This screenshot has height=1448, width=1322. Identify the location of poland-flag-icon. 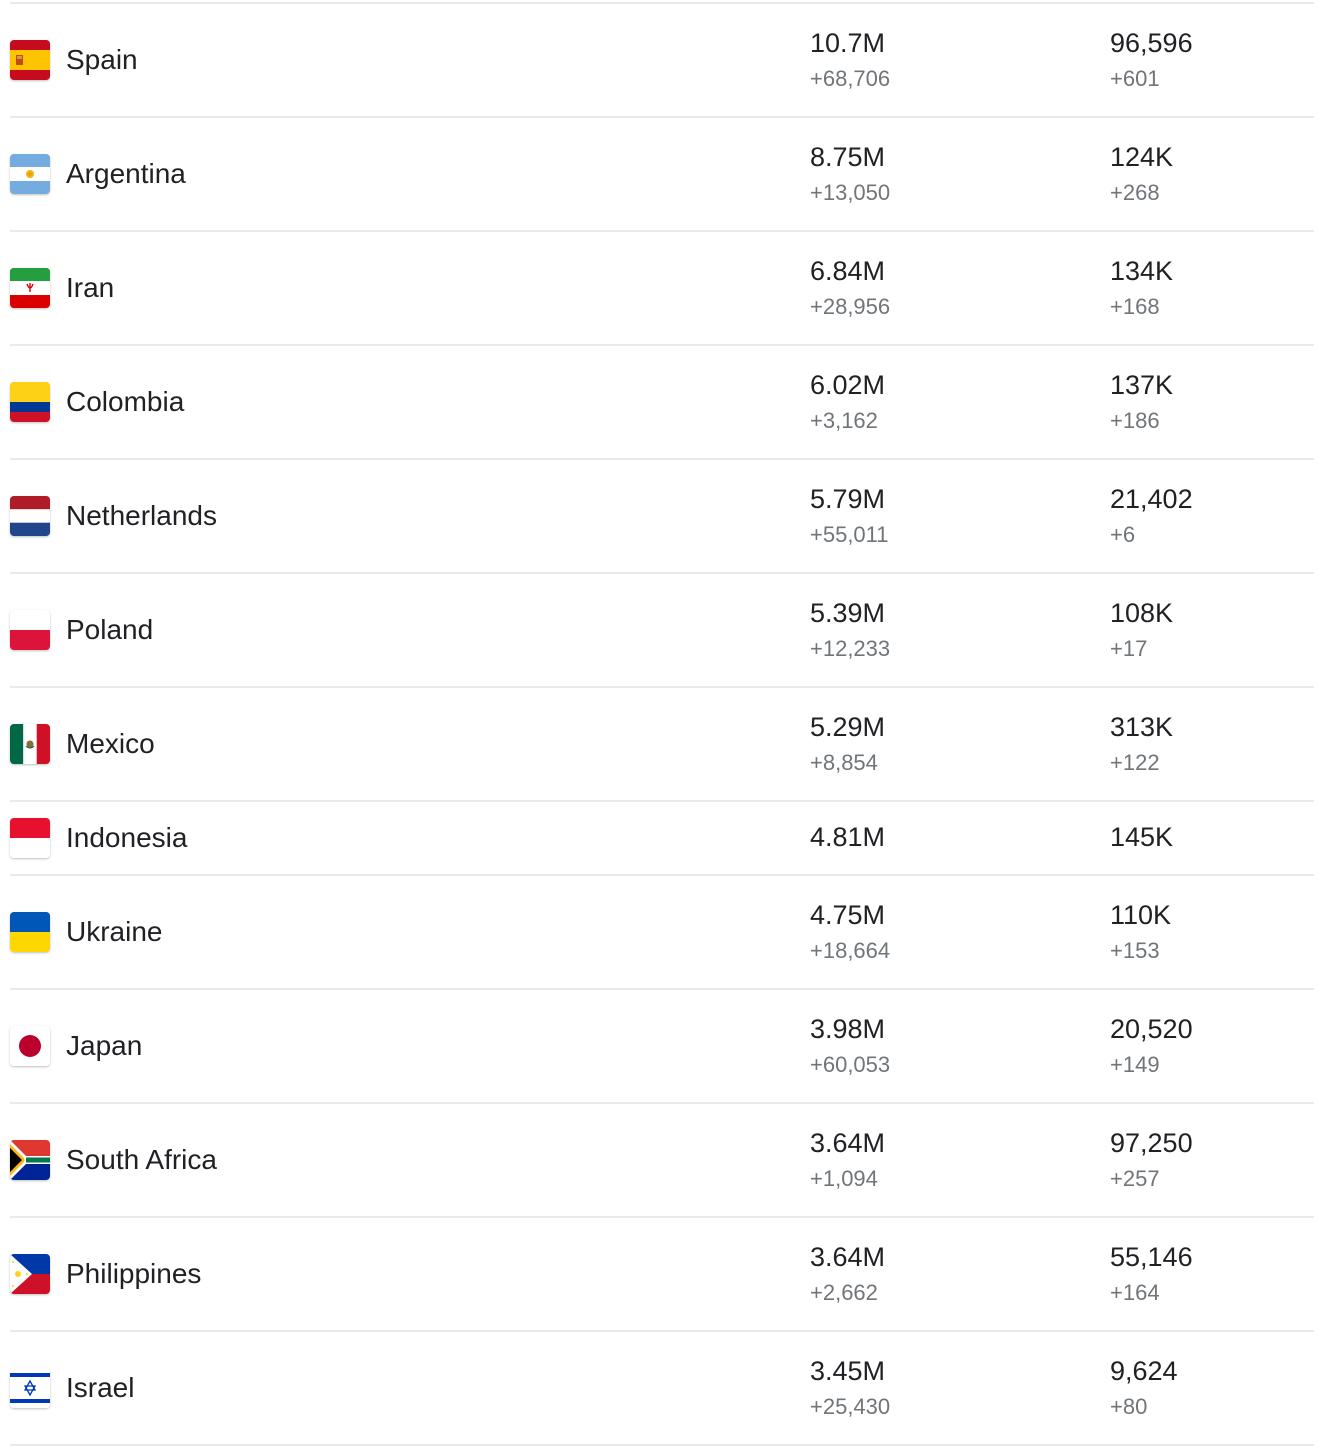
(30, 630).